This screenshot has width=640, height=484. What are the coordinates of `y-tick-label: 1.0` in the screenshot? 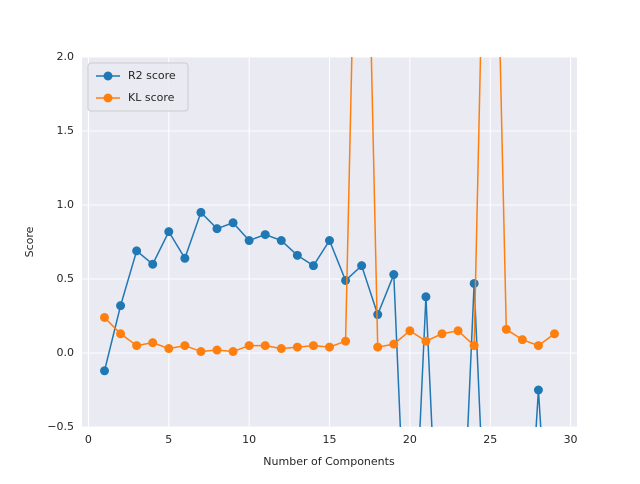 It's located at (66, 204).